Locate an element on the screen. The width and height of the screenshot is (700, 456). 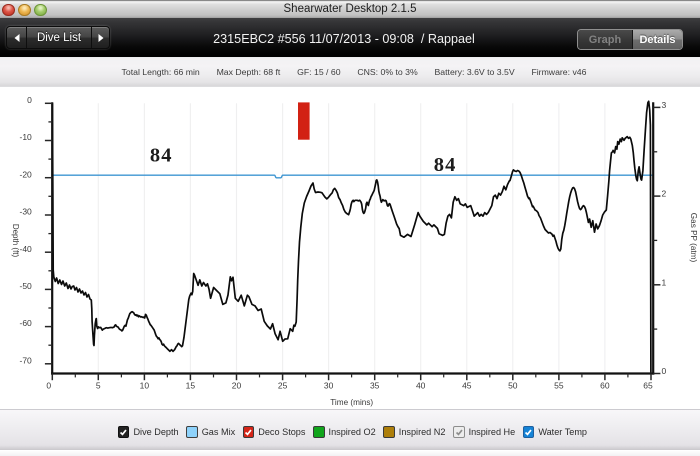
svg-text: -60 is located at coordinates (26, 323).